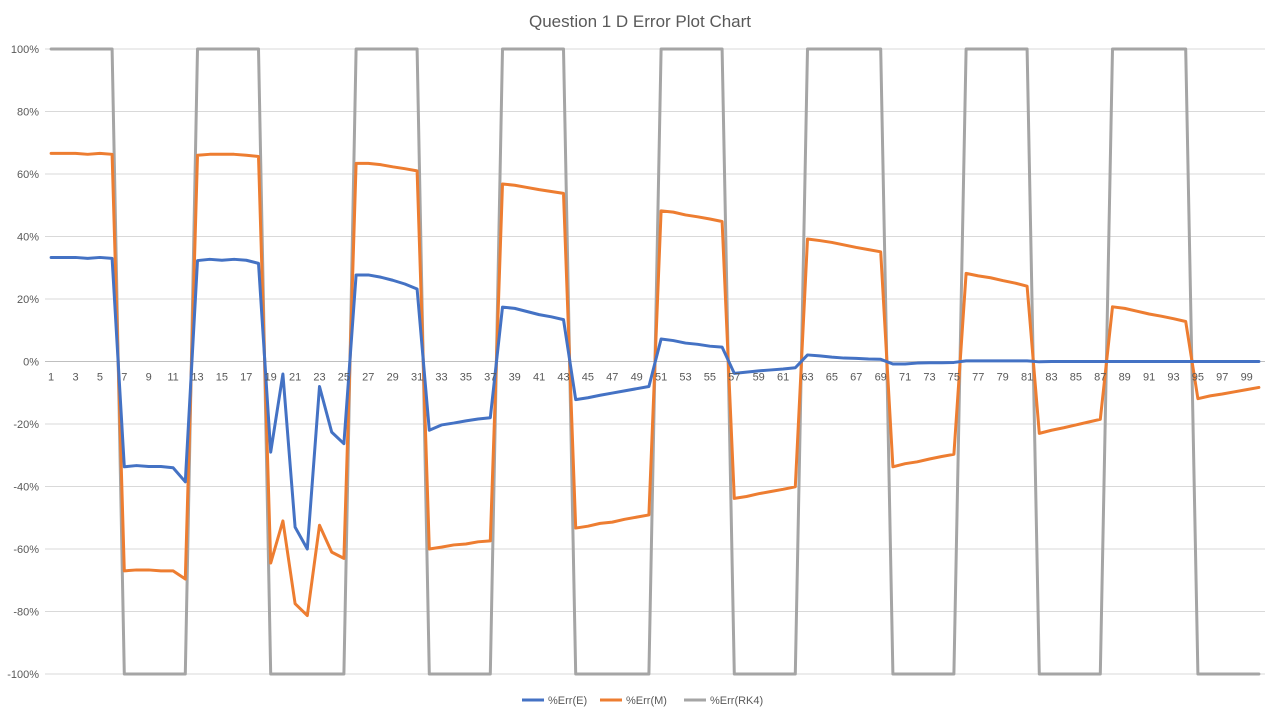 Image resolution: width=1280 pixels, height=720 pixels. Describe the element at coordinates (26, 550) in the screenshot. I see `y-tick-label: -60%` at that location.